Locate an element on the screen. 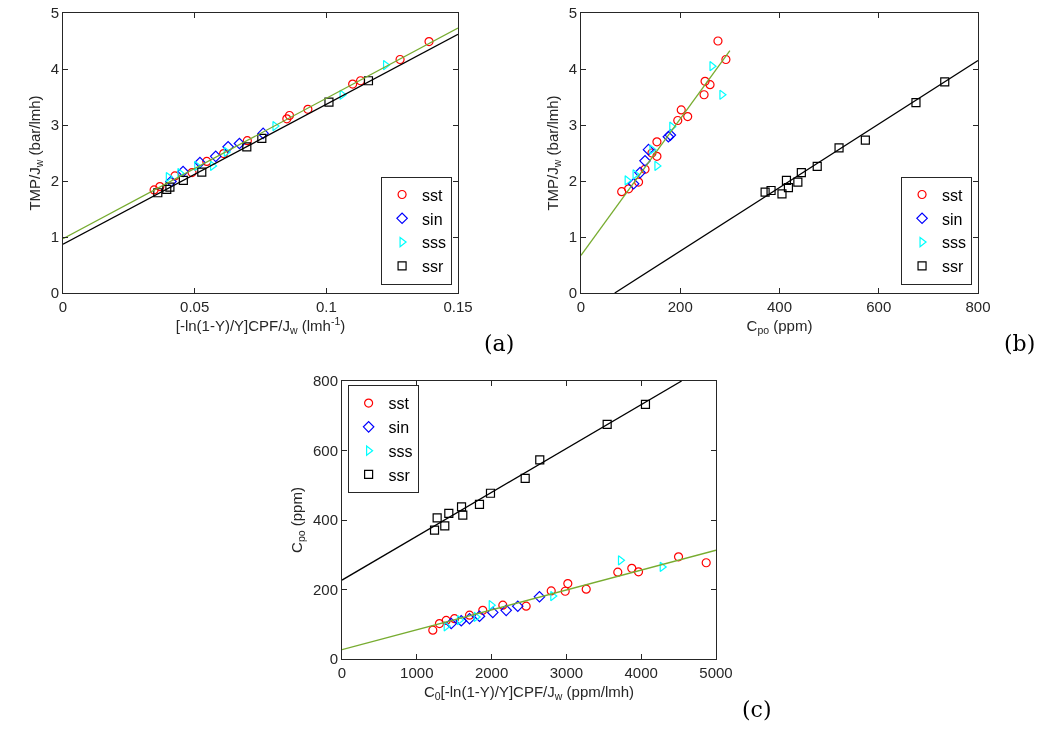 This screenshot has width=1038, height=738. y-tick-label: 2 is located at coordinates (572, 181).